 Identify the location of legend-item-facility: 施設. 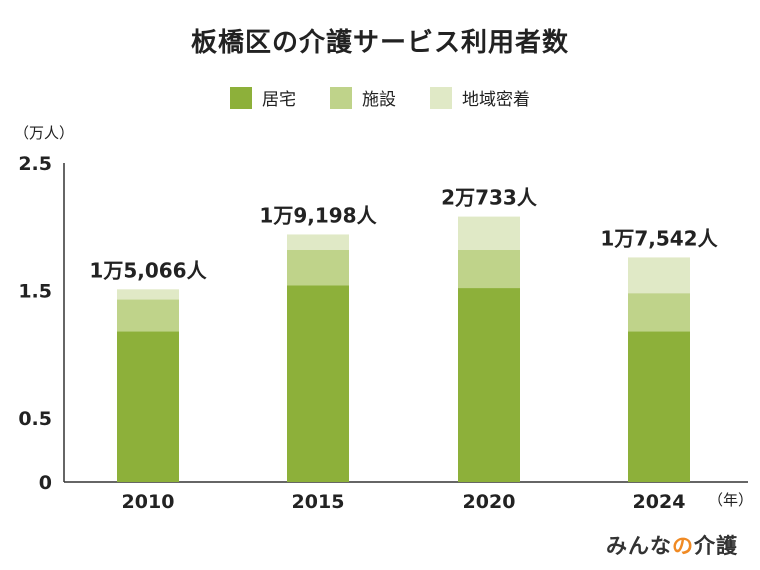
(363, 97).